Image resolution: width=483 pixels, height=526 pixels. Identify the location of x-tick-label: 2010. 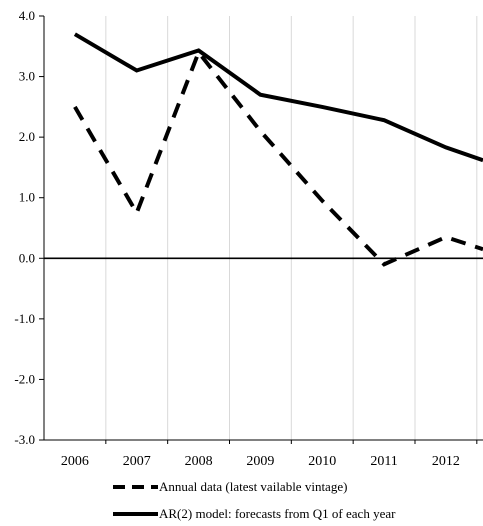
(322, 461).